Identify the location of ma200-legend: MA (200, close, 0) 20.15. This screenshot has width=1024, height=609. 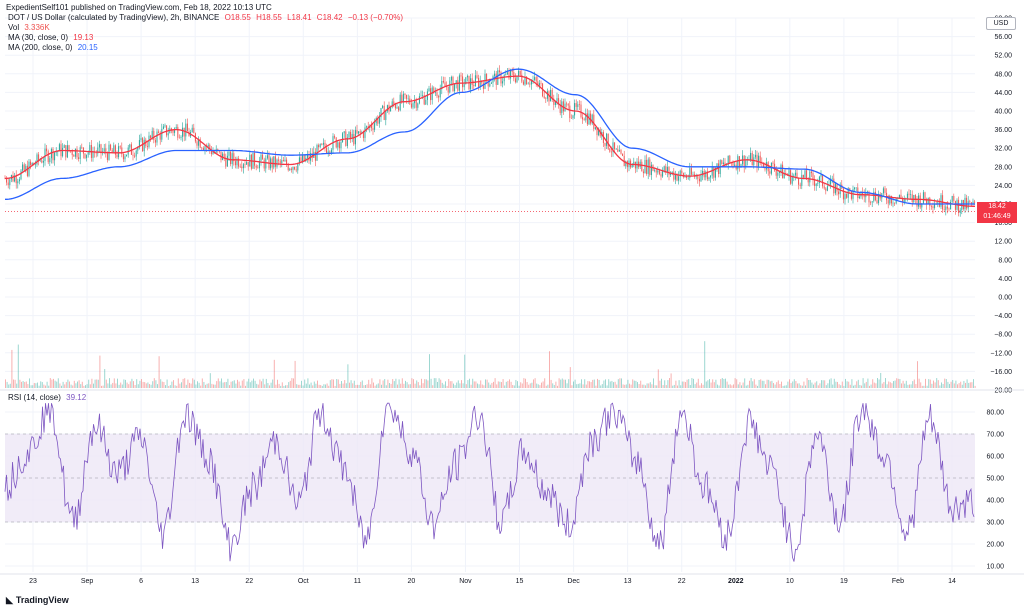
(53, 48).